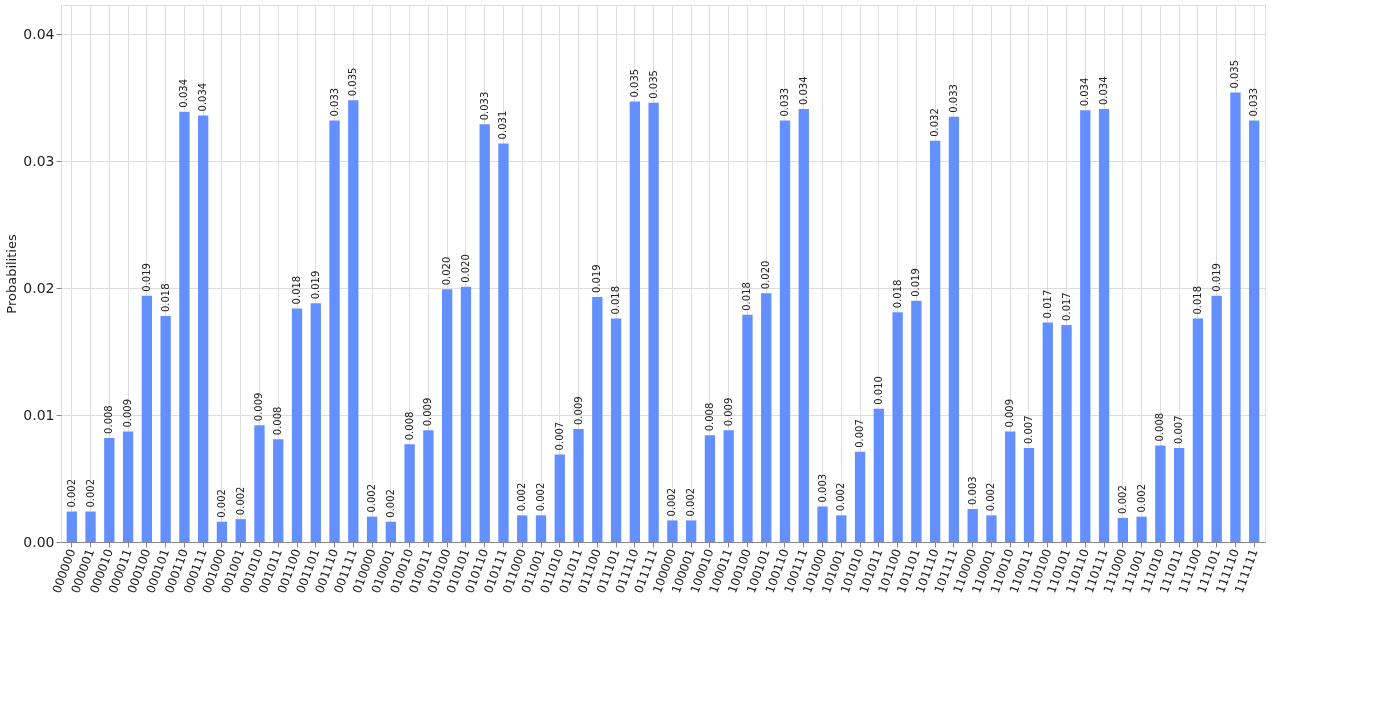  I want to click on y-tick-label: 0.00, so click(39, 541).